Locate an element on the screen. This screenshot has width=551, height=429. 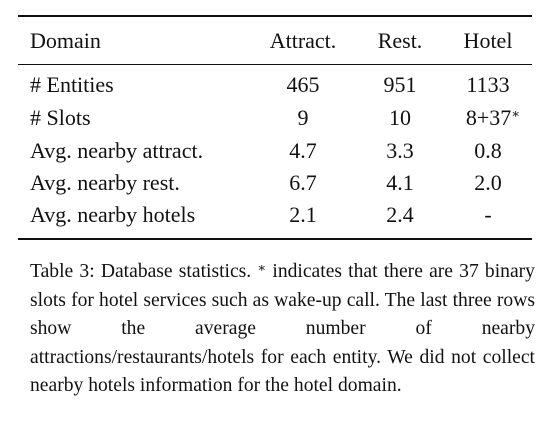
table-cell: 8+37∗ is located at coordinates (493, 118).